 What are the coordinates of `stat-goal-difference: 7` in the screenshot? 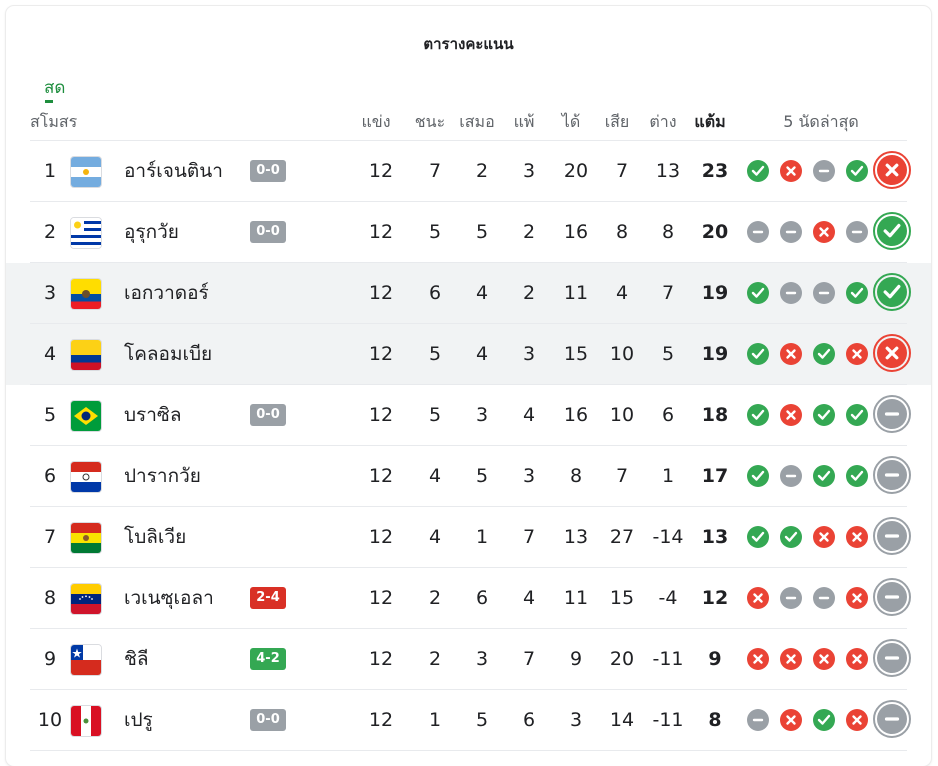 It's located at (668, 293).